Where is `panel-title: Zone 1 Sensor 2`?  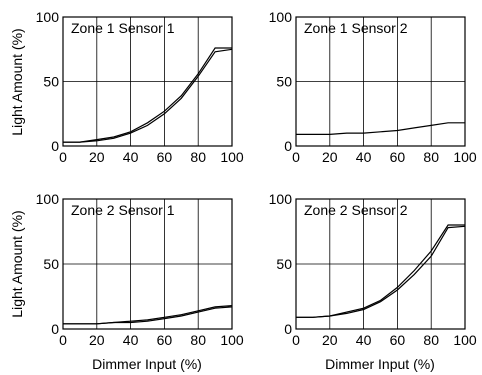 panel-title: Zone 1 Sensor 2 is located at coordinates (356, 28).